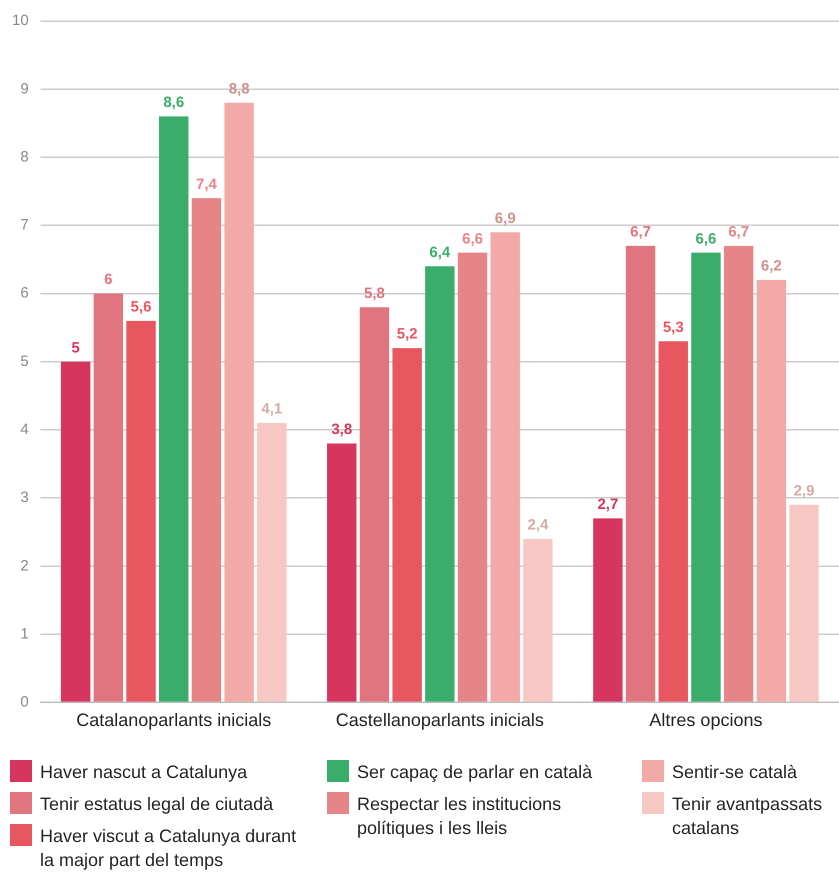 This screenshot has height=875, width=839. What do you see at coordinates (771, 266) in the screenshot?
I see `data-label: 6,2` at bounding box center [771, 266].